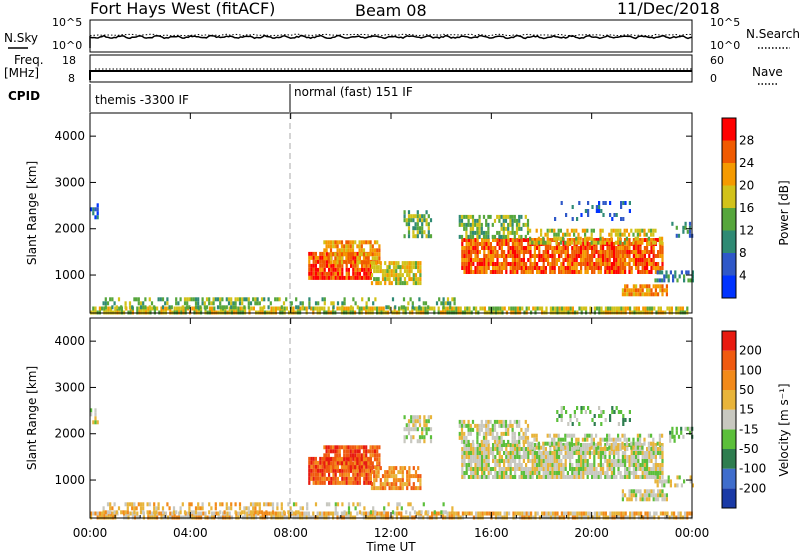  What do you see at coordinates (729, 439) in the screenshot?
I see `colorbar-segment` at bounding box center [729, 439].